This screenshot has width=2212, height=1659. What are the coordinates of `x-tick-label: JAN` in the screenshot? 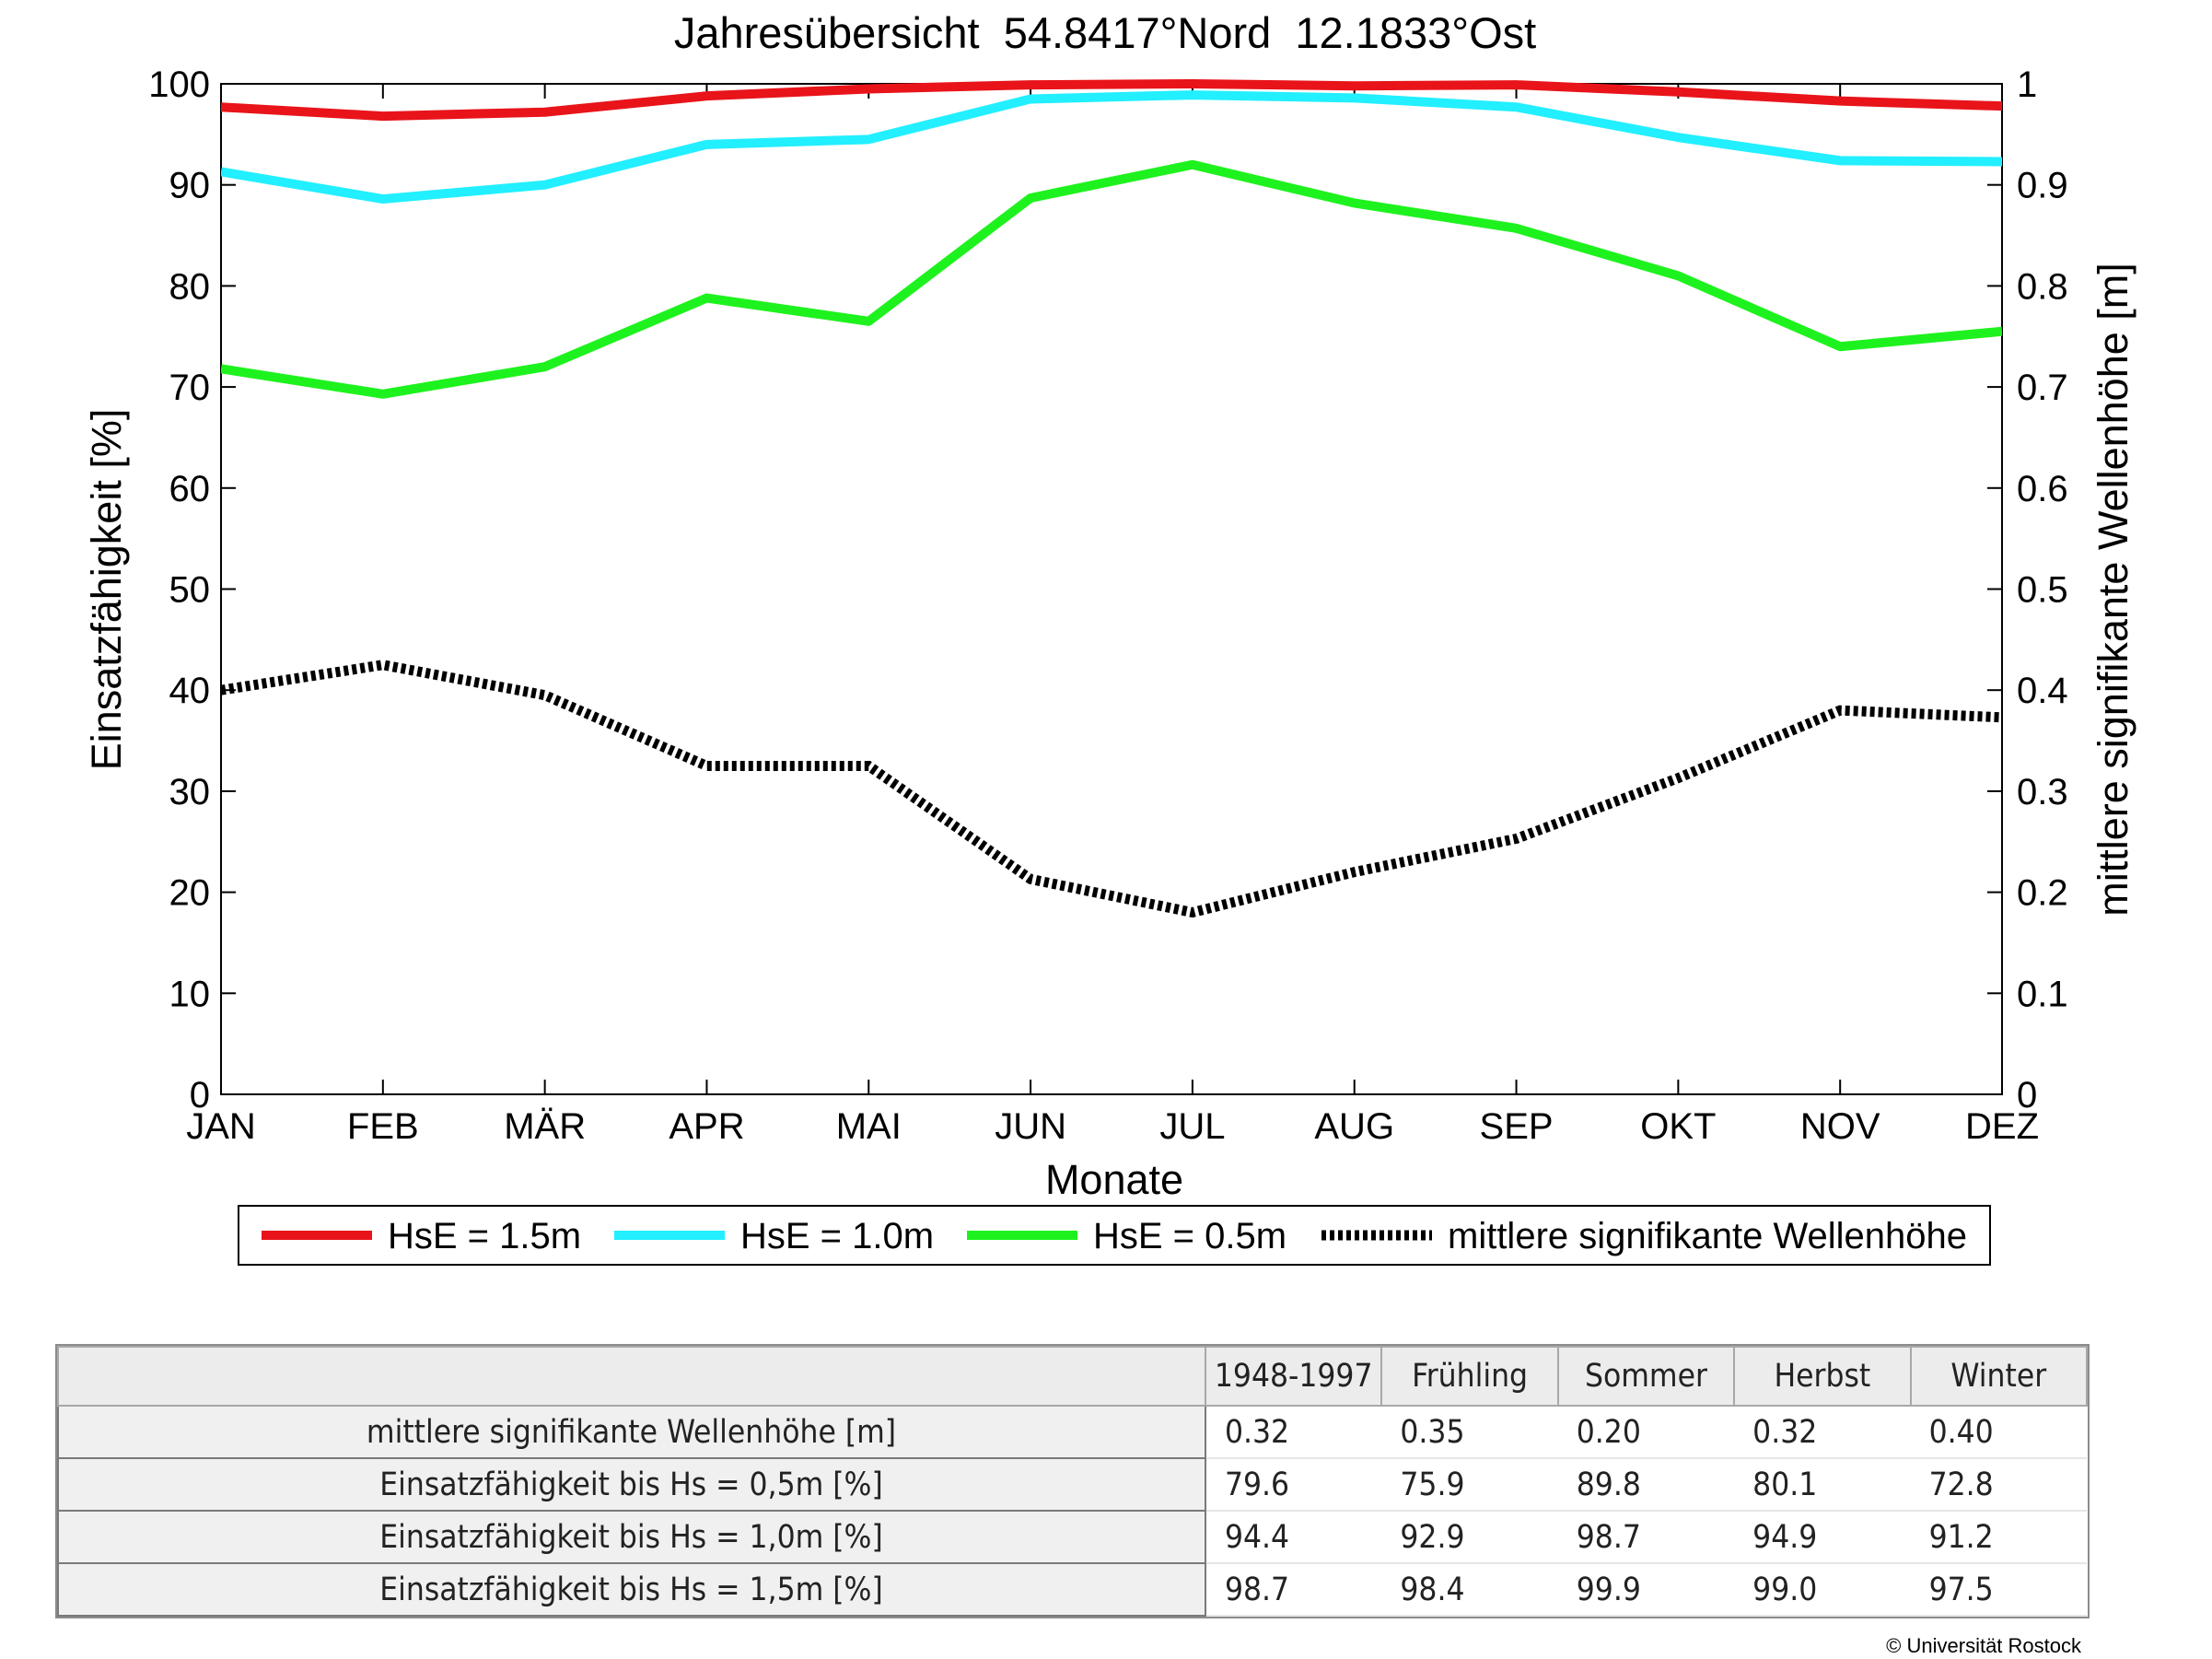 It's located at (221, 1126).